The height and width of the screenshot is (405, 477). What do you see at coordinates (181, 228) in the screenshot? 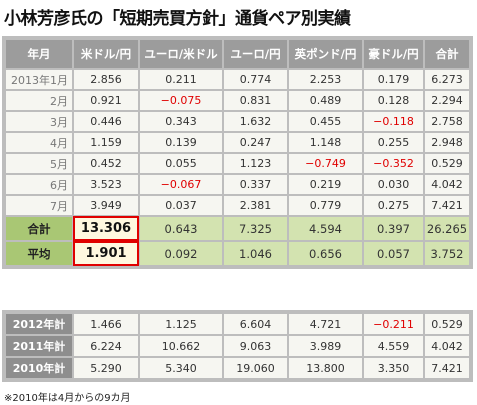
I see `cell: 0.643` at bounding box center [181, 228].